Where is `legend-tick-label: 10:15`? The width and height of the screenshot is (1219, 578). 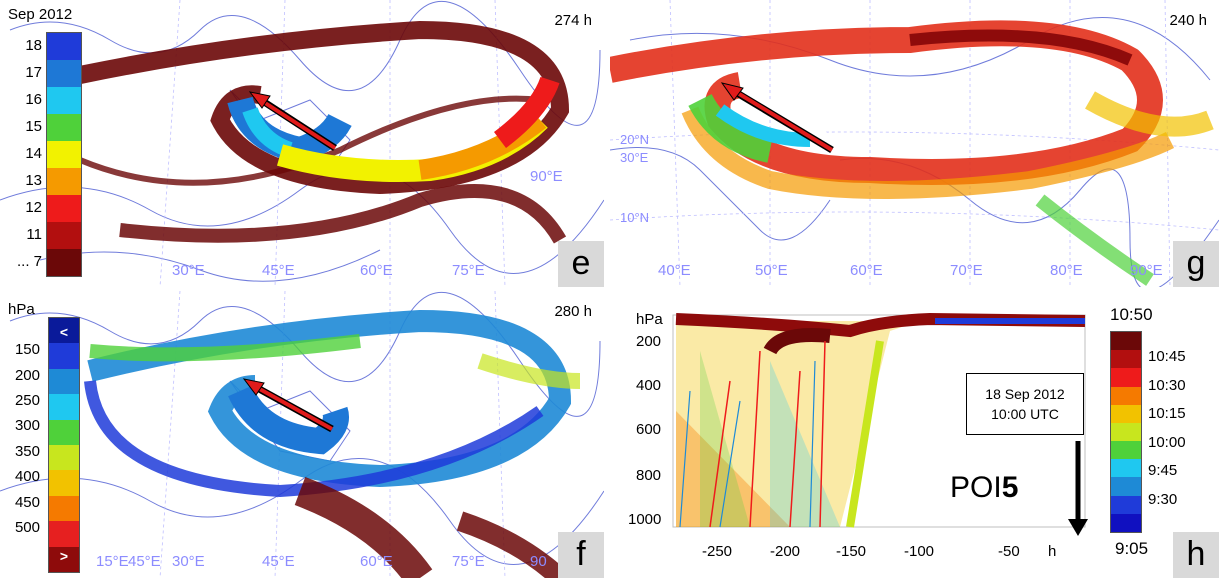
legend-tick-label: 10:15 is located at coordinates (1167, 414).